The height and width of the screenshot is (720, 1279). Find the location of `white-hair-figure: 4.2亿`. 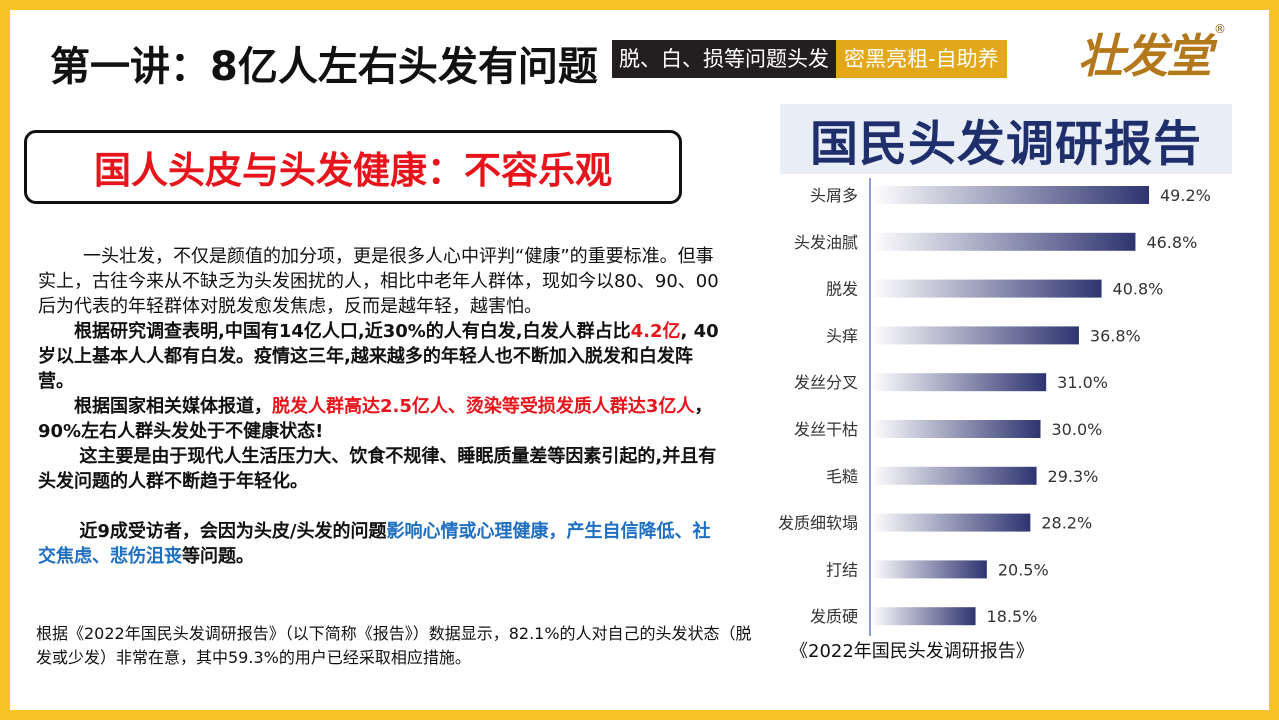

white-hair-figure: 4.2亿 is located at coordinates (655, 331).